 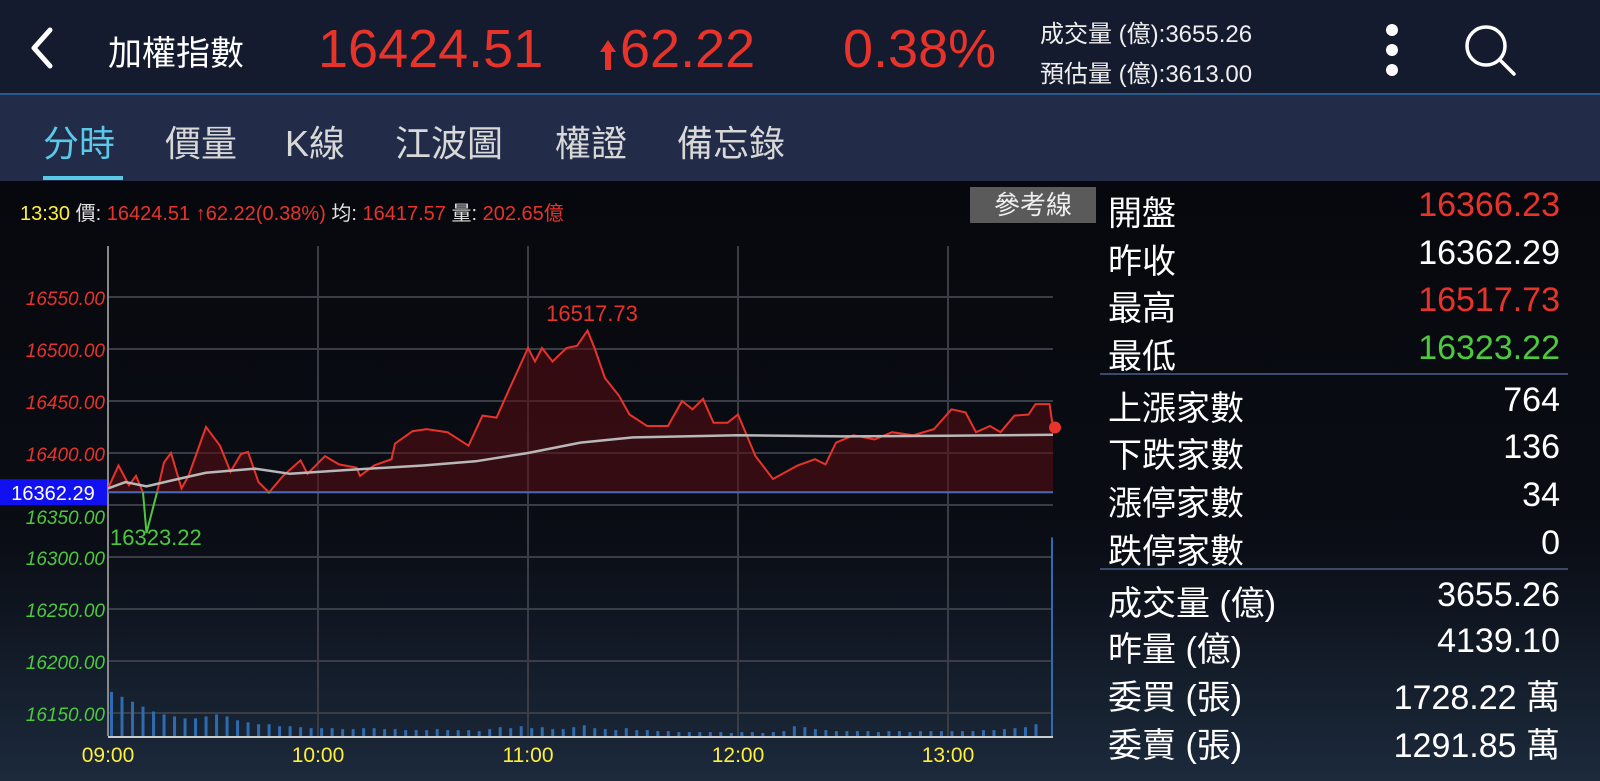 What do you see at coordinates (523, 214) in the screenshot?
I see `info-vol: 202.65億` at bounding box center [523, 214].